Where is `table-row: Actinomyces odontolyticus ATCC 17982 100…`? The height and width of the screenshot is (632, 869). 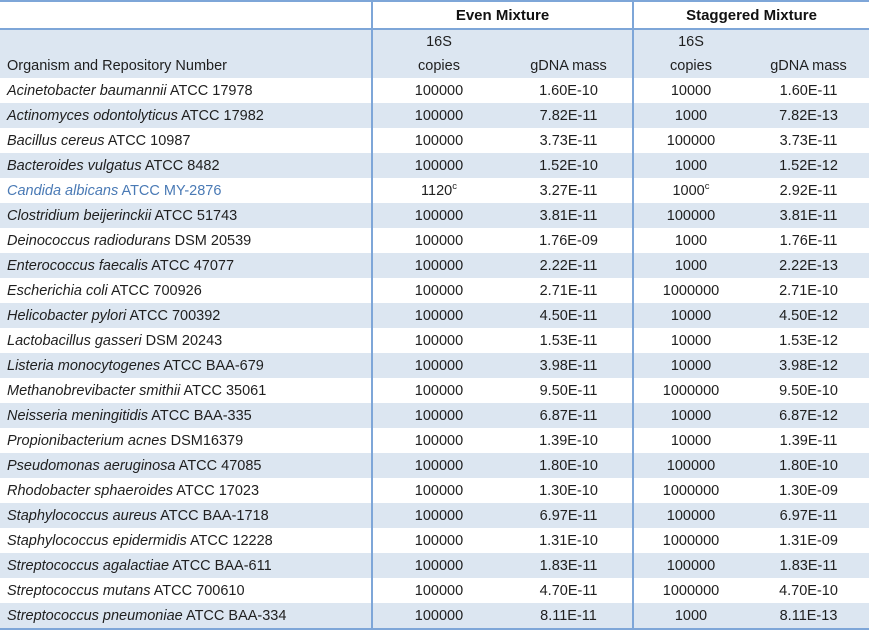
table-row: Actinomyces odontolyticus ATCC 17982 100… is located at coordinates (434, 115).